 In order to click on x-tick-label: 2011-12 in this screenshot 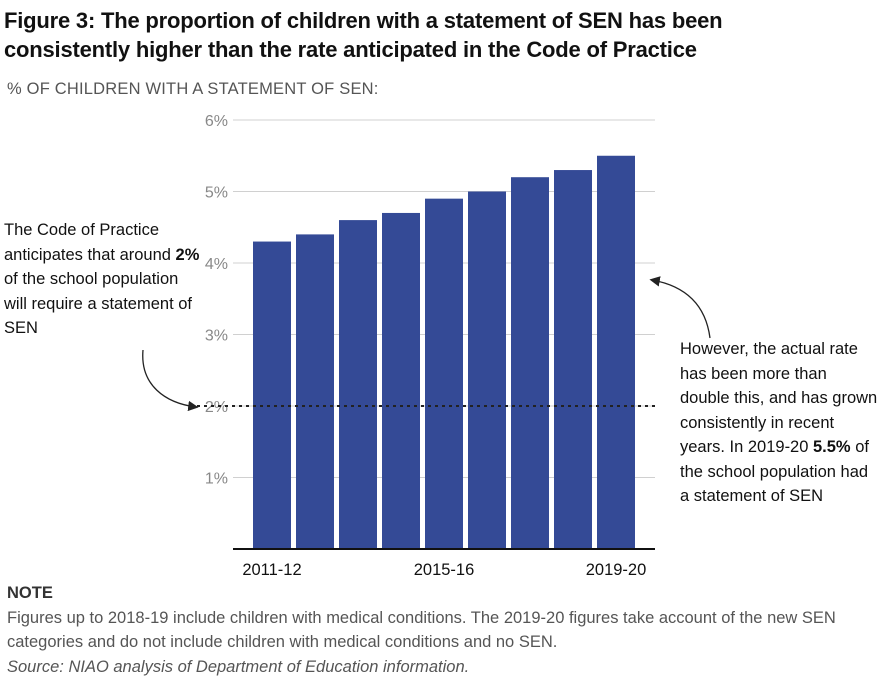, I will do `click(271, 570)`.